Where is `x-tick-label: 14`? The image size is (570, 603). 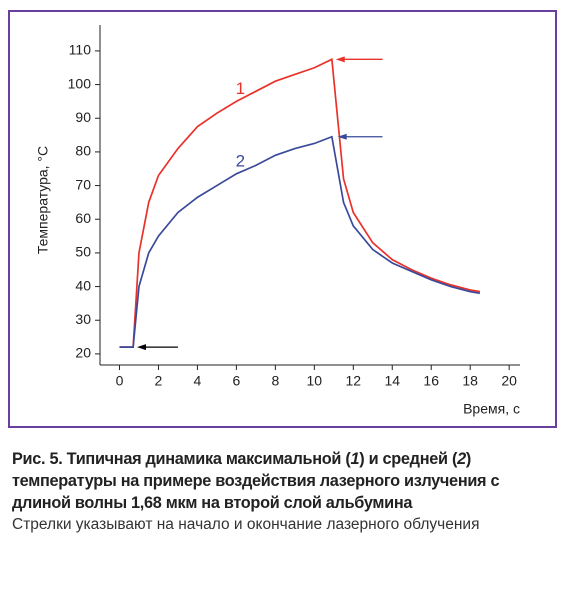 x-tick-label: 14 is located at coordinates (392, 381).